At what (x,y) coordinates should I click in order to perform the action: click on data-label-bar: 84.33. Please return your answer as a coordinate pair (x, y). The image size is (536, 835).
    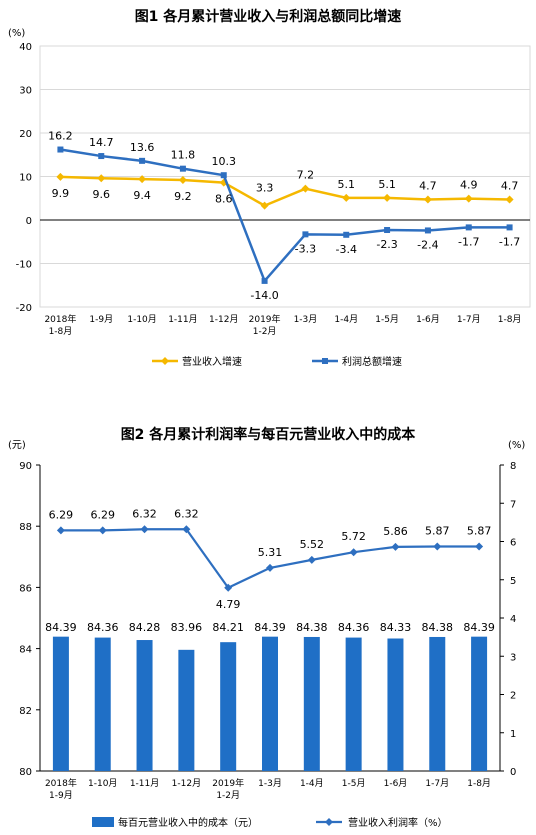
    Looking at the image, I should click on (396, 627).